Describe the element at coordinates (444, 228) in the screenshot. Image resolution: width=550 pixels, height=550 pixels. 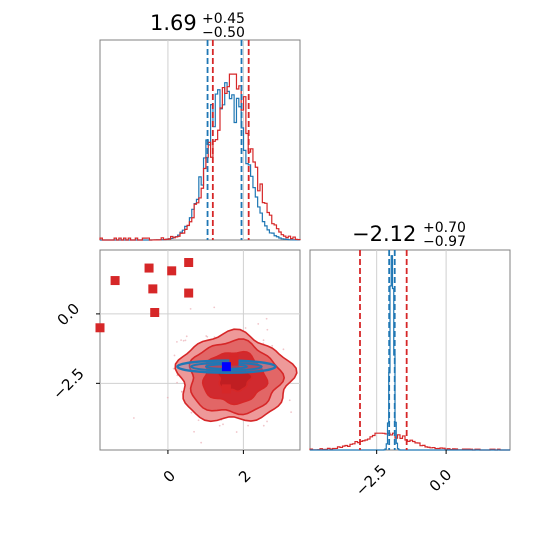
I see `title-upper: +0.70` at that location.